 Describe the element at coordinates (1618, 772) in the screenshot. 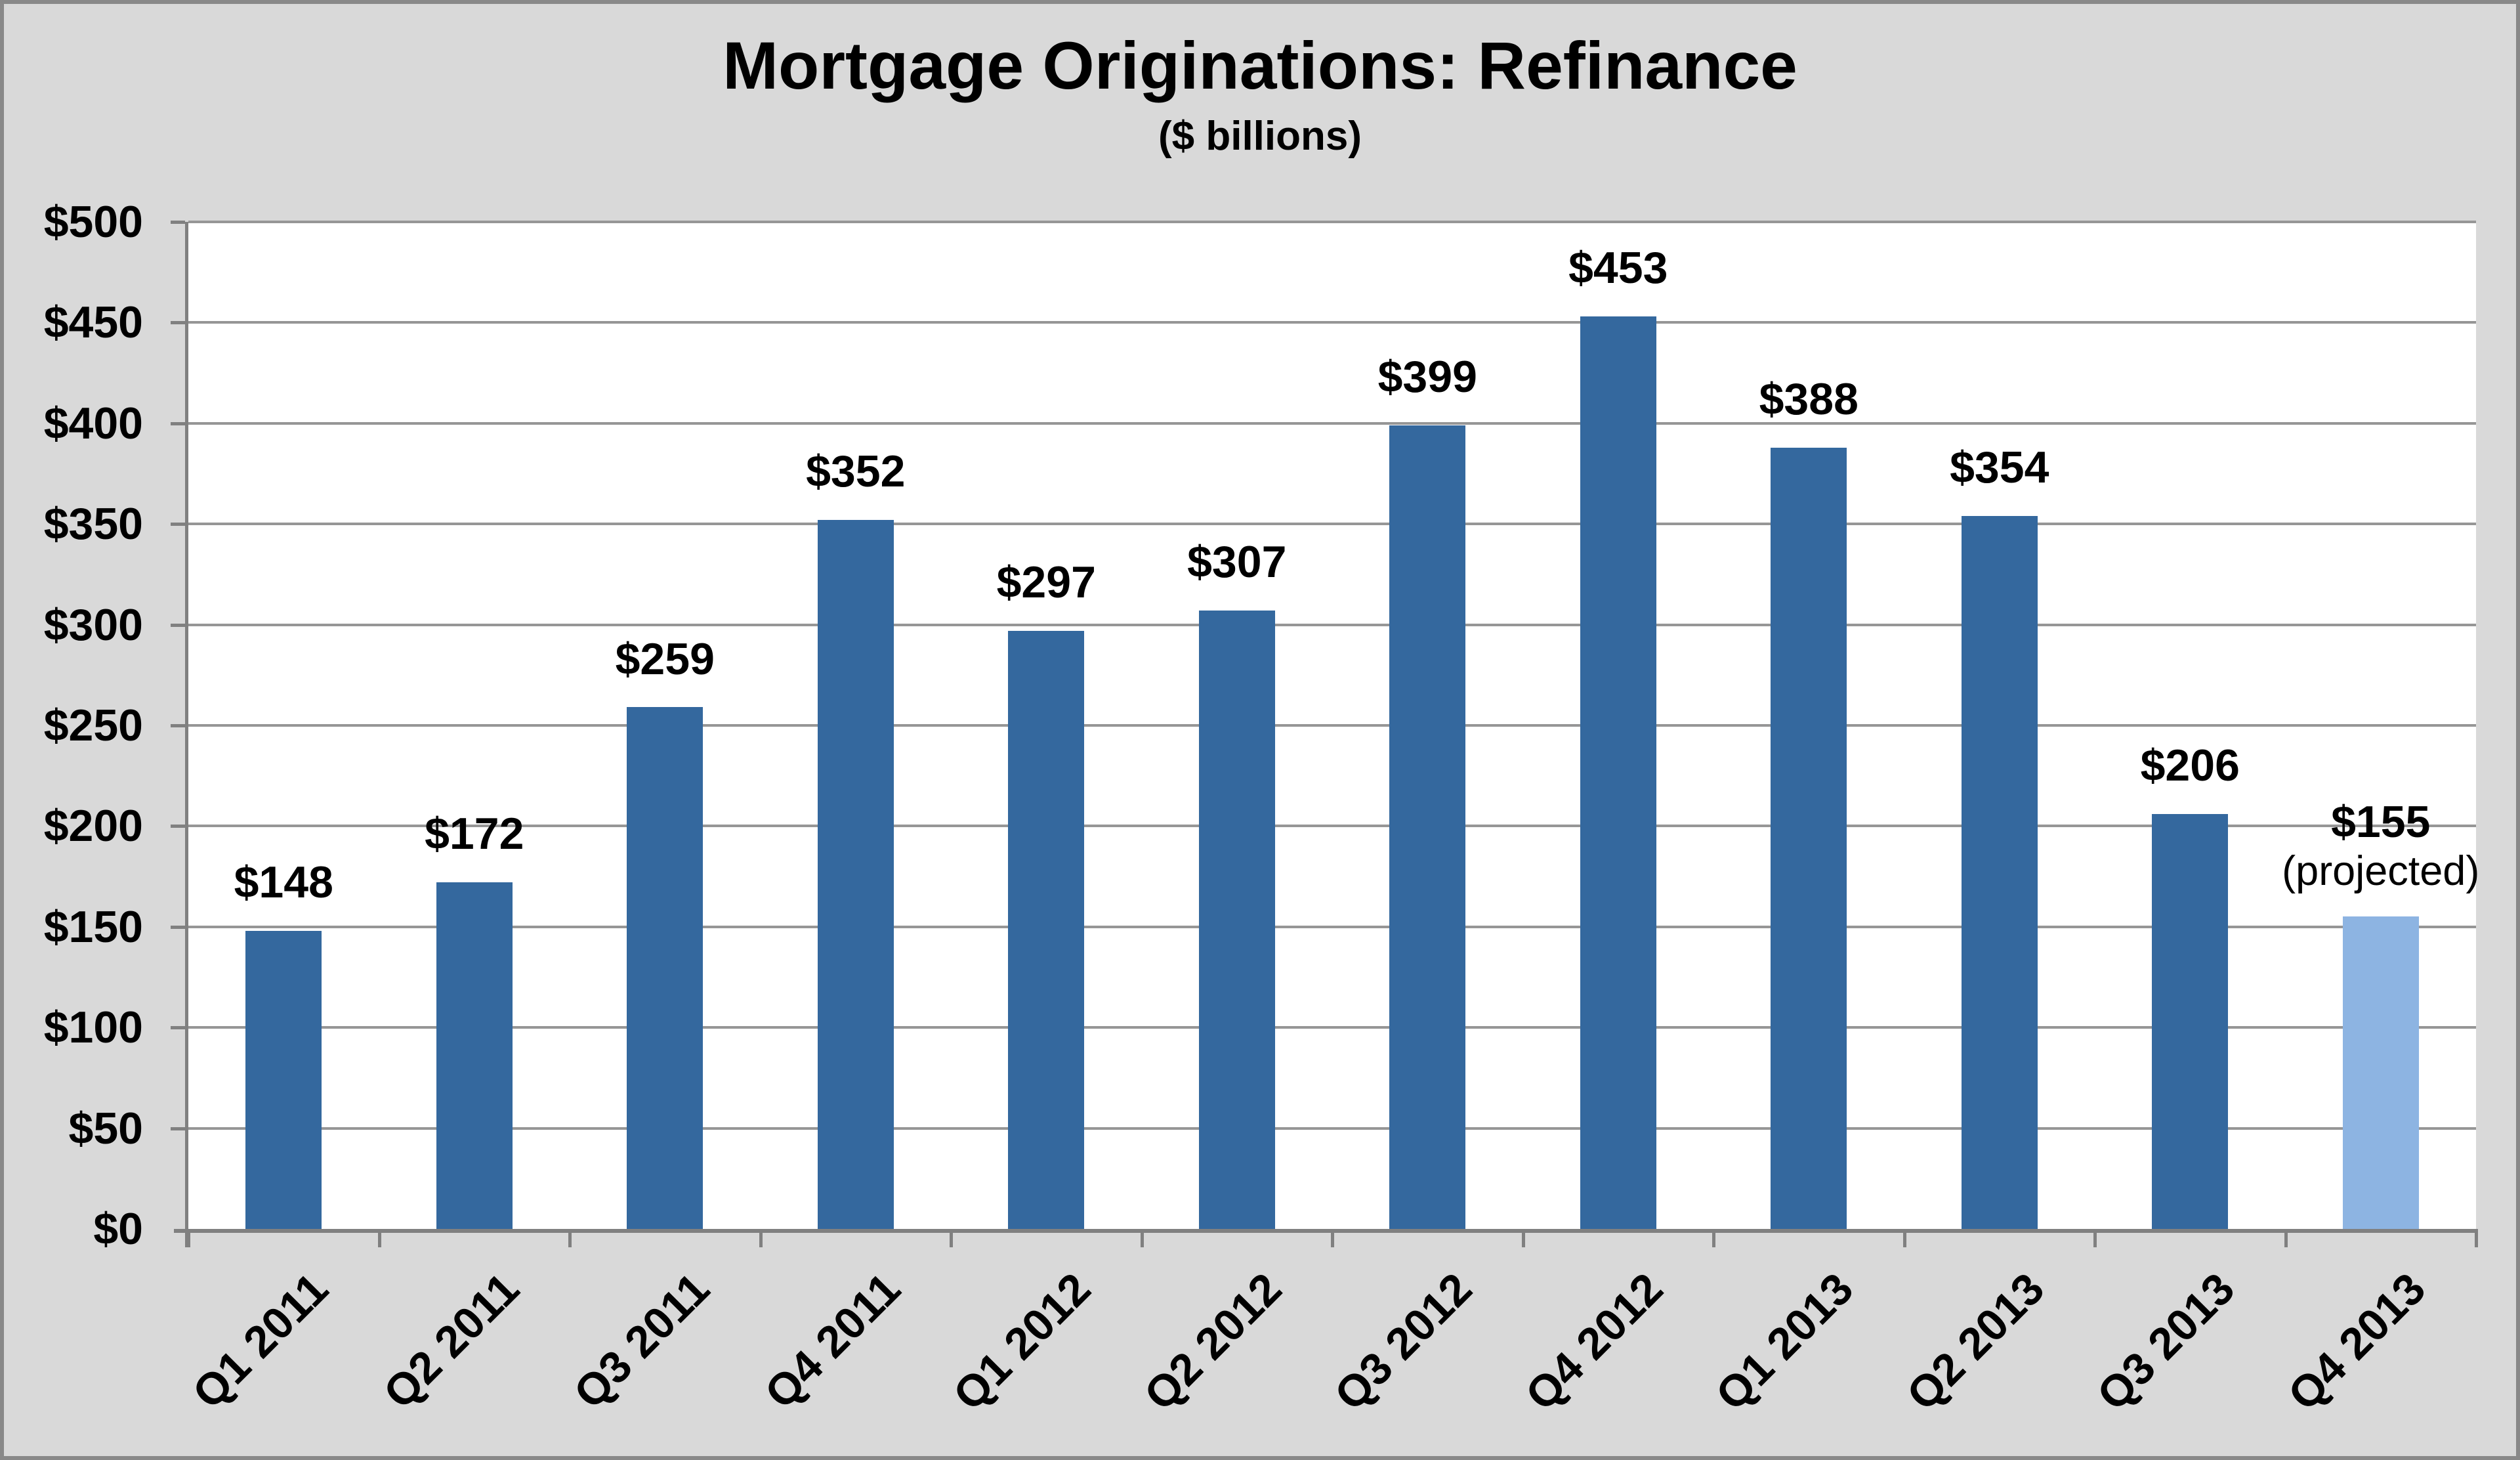

I see `bar-q4-2012` at that location.